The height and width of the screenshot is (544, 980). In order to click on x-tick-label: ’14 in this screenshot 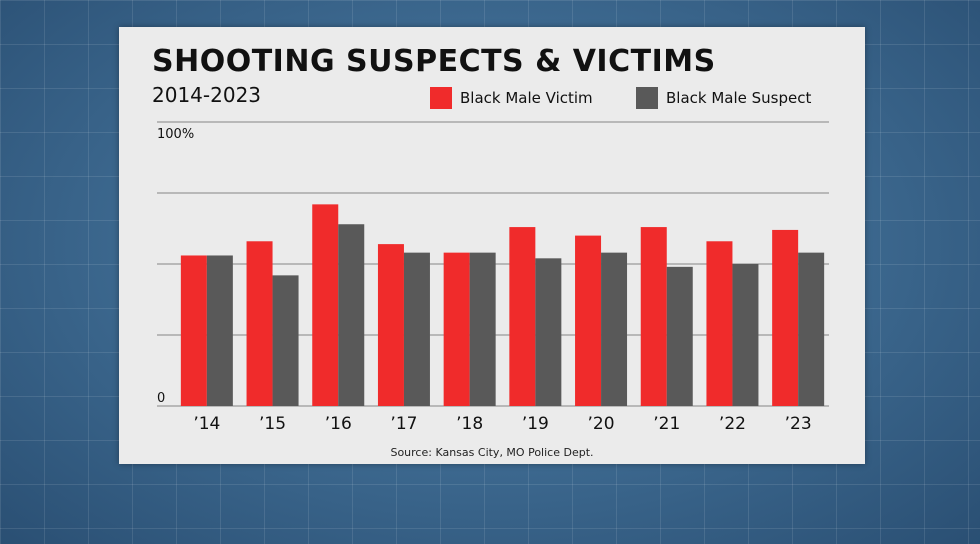, I will do `click(206, 424)`.